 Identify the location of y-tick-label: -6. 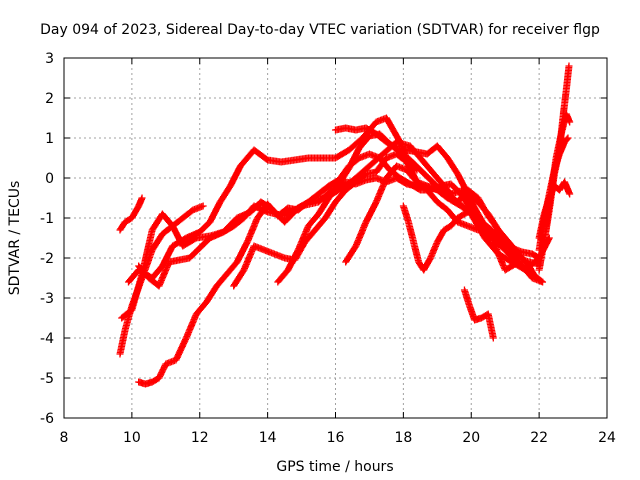
(47, 419).